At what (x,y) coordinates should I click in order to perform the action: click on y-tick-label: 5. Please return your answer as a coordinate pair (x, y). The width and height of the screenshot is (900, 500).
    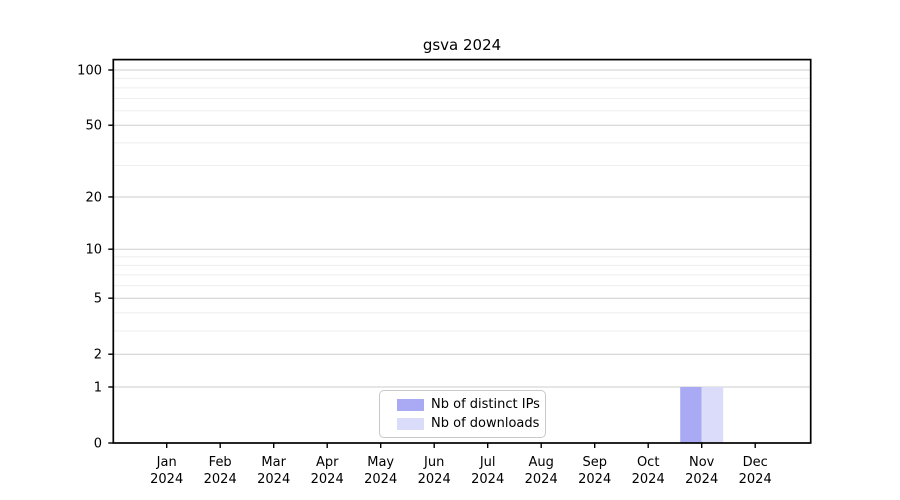
    Looking at the image, I should click on (98, 299).